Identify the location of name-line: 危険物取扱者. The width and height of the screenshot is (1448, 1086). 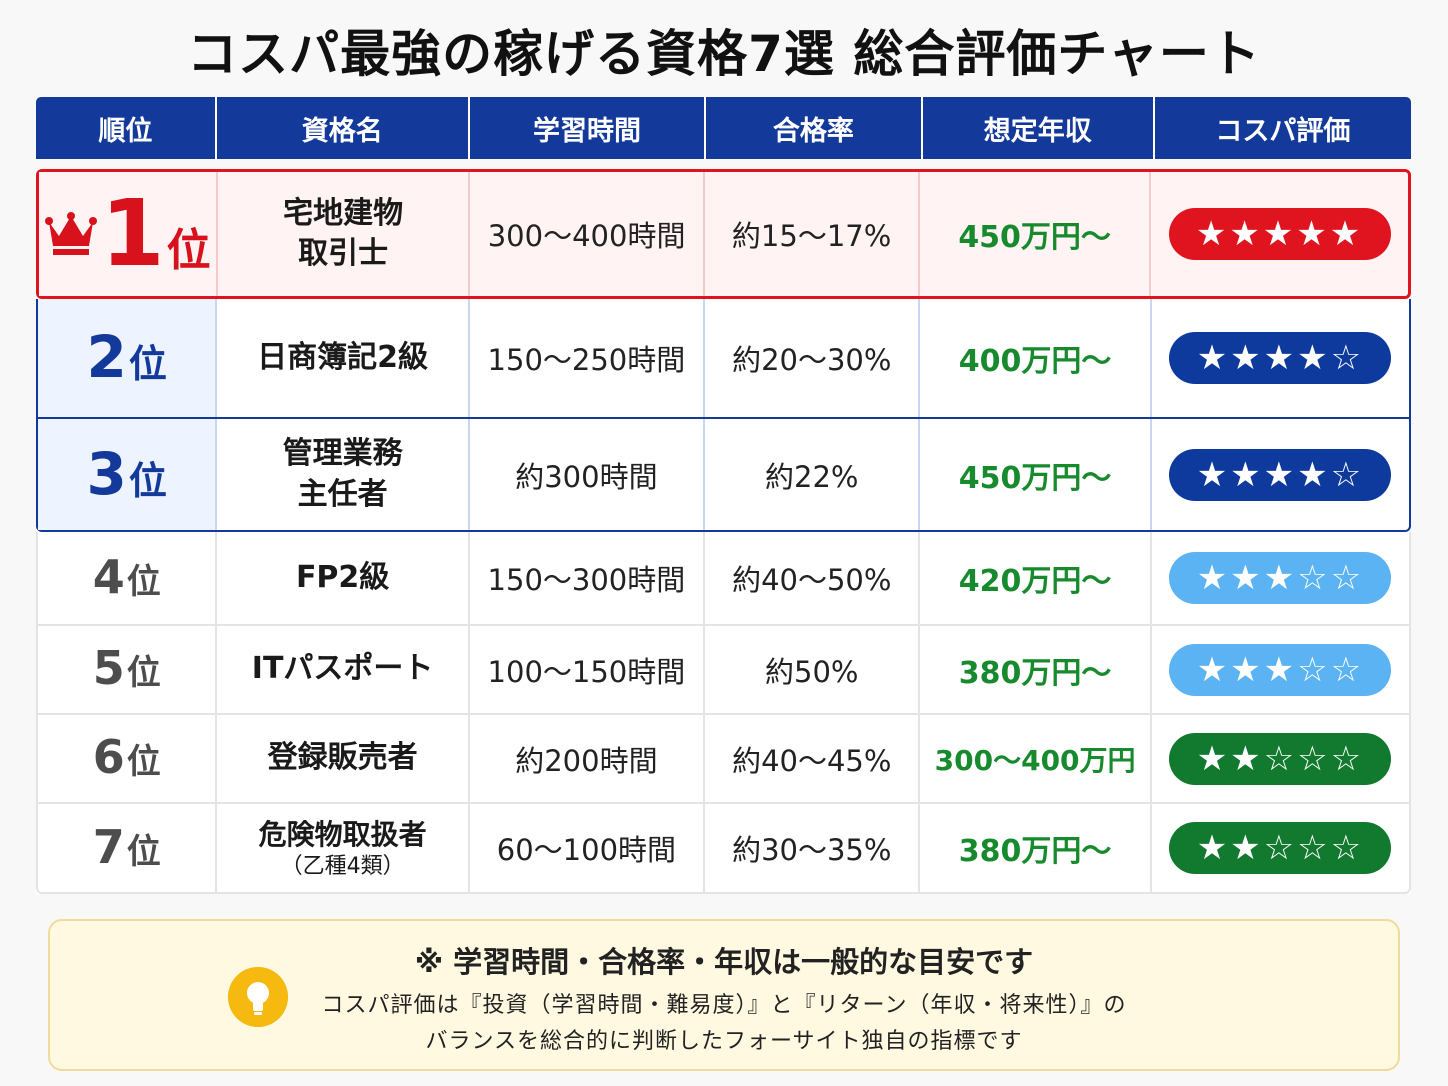
(342, 834).